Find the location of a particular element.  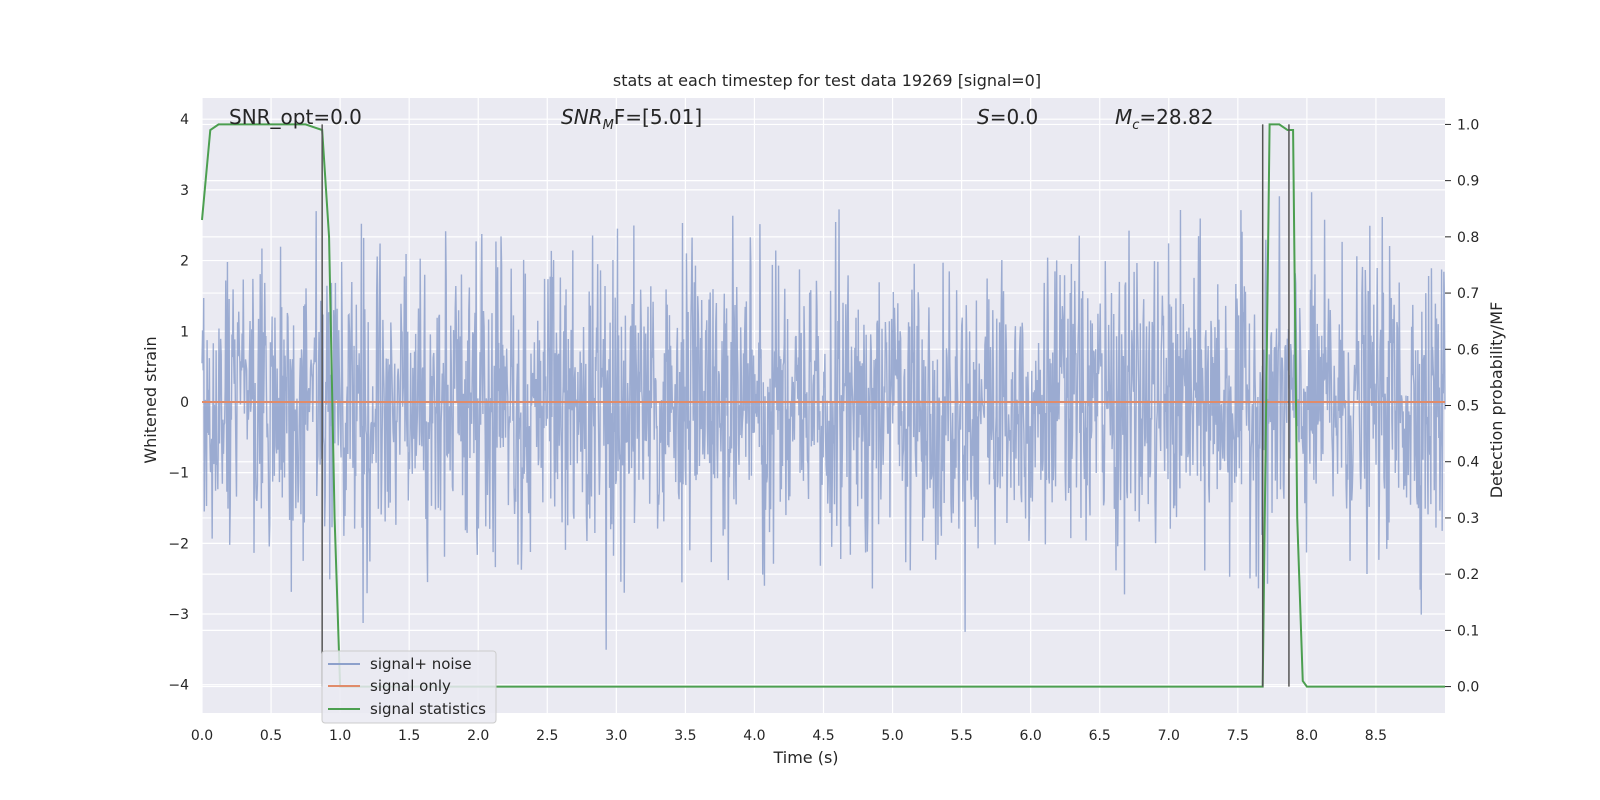

y-tick-label-left: −2 is located at coordinates (178, 544).